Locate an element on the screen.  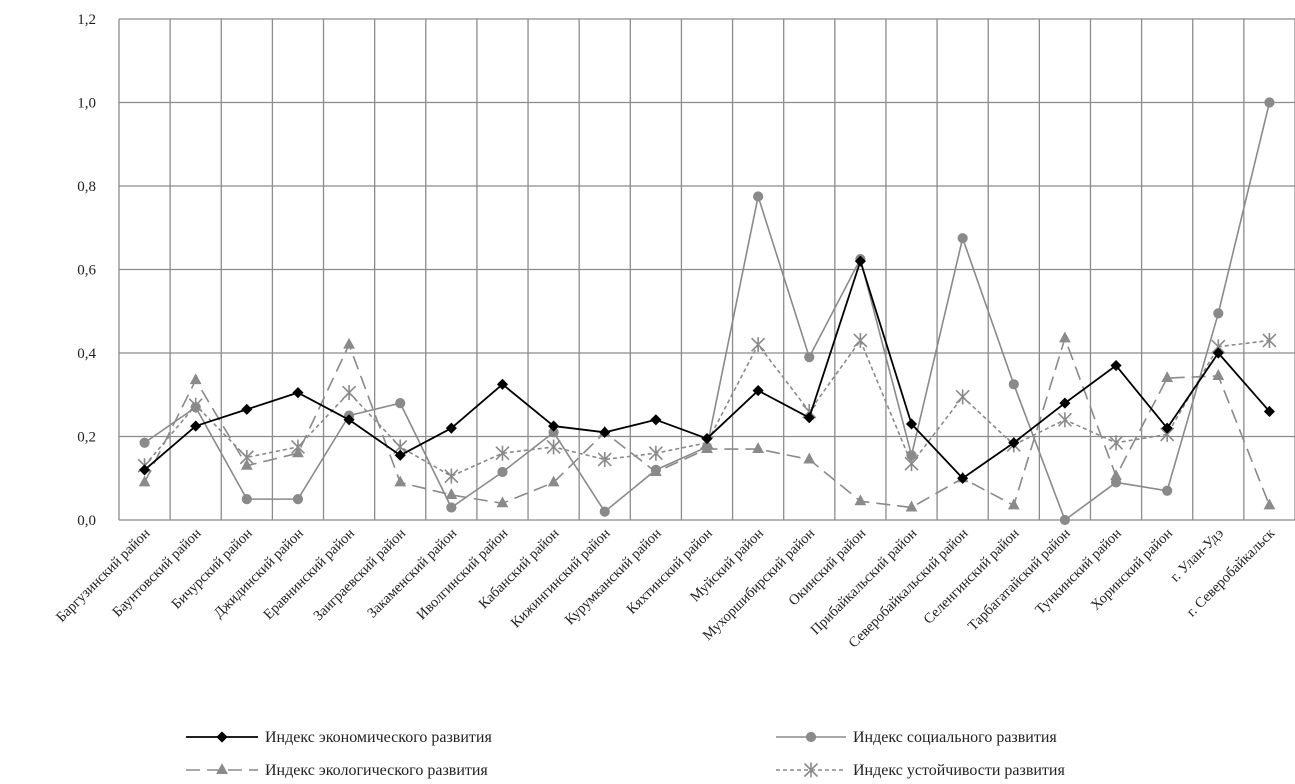
y-tick-label: 0,6 is located at coordinates (86, 271).